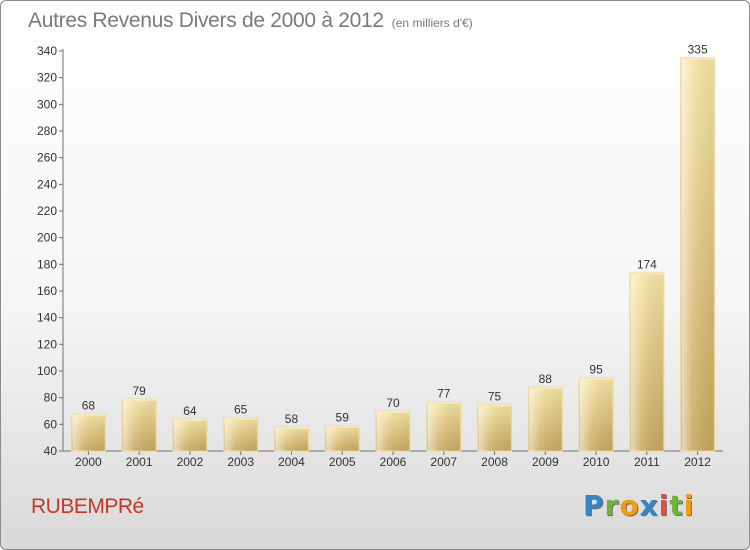 The height and width of the screenshot is (550, 750). I want to click on data-label-2010: 95, so click(596, 370).